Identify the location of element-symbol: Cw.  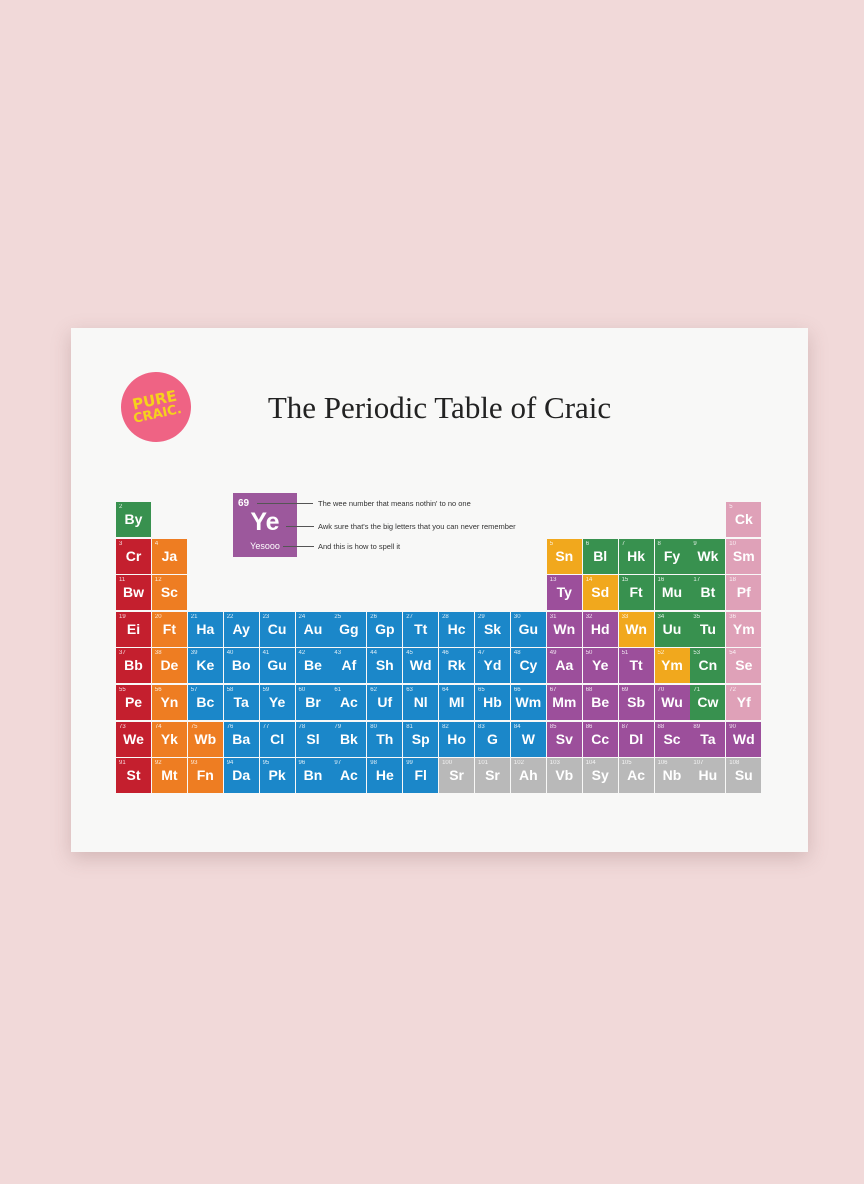
(708, 702).